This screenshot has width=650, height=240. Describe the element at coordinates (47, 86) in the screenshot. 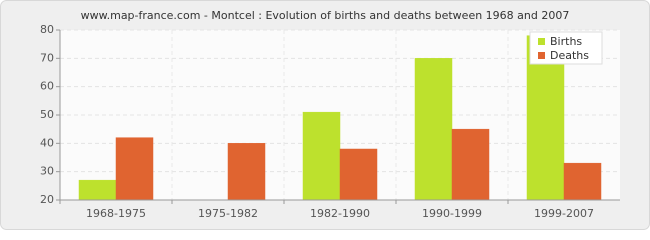

I see `y-tick-label: 60` at that location.